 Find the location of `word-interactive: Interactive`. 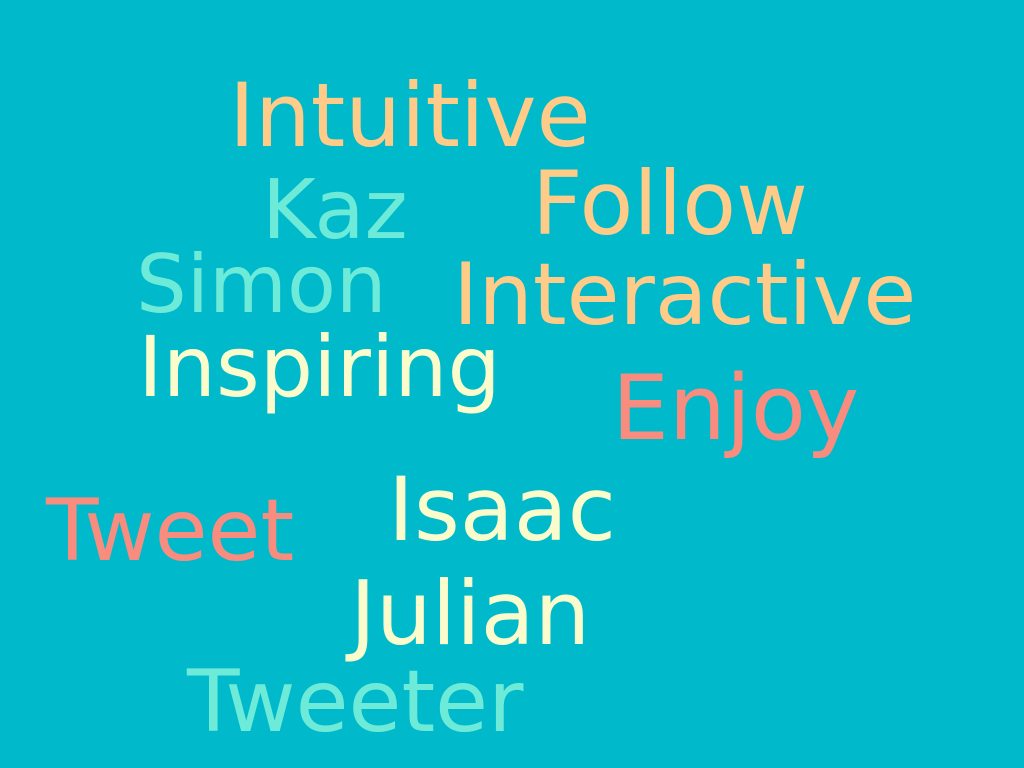

word-interactive: Interactive is located at coordinates (685, 295).